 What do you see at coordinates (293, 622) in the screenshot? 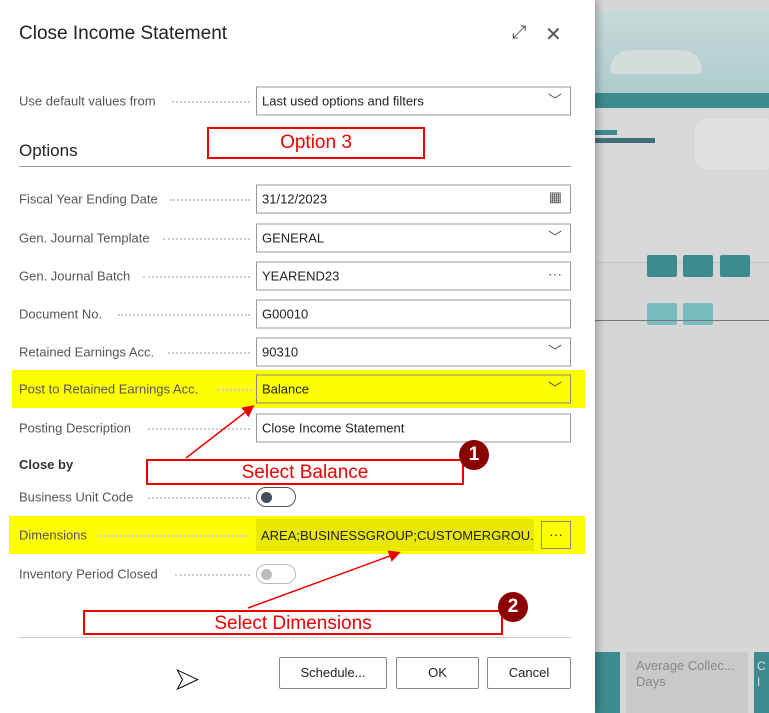
I see `annotation-select-dimensions: Select Dimensions` at bounding box center [293, 622].